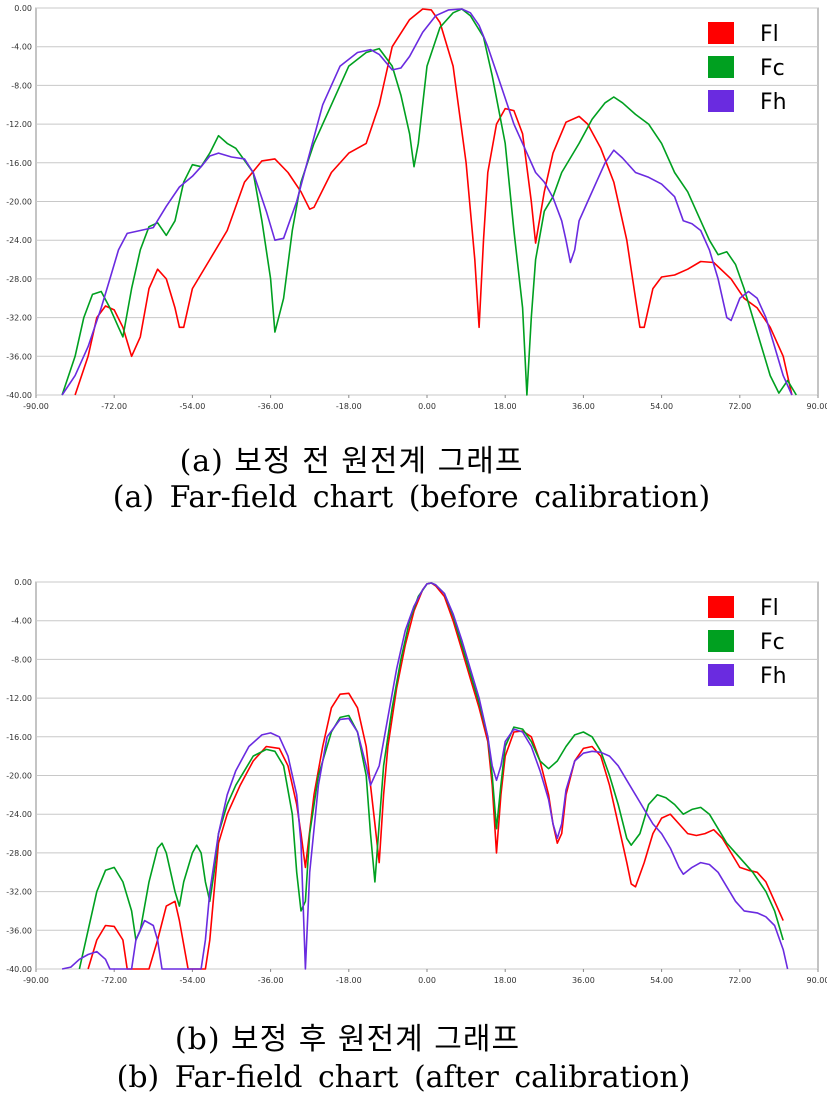 This screenshot has height=1106, width=827. I want to click on caption-b-korean: (b) 보정 후 원전계 그래프, so click(347, 1039).